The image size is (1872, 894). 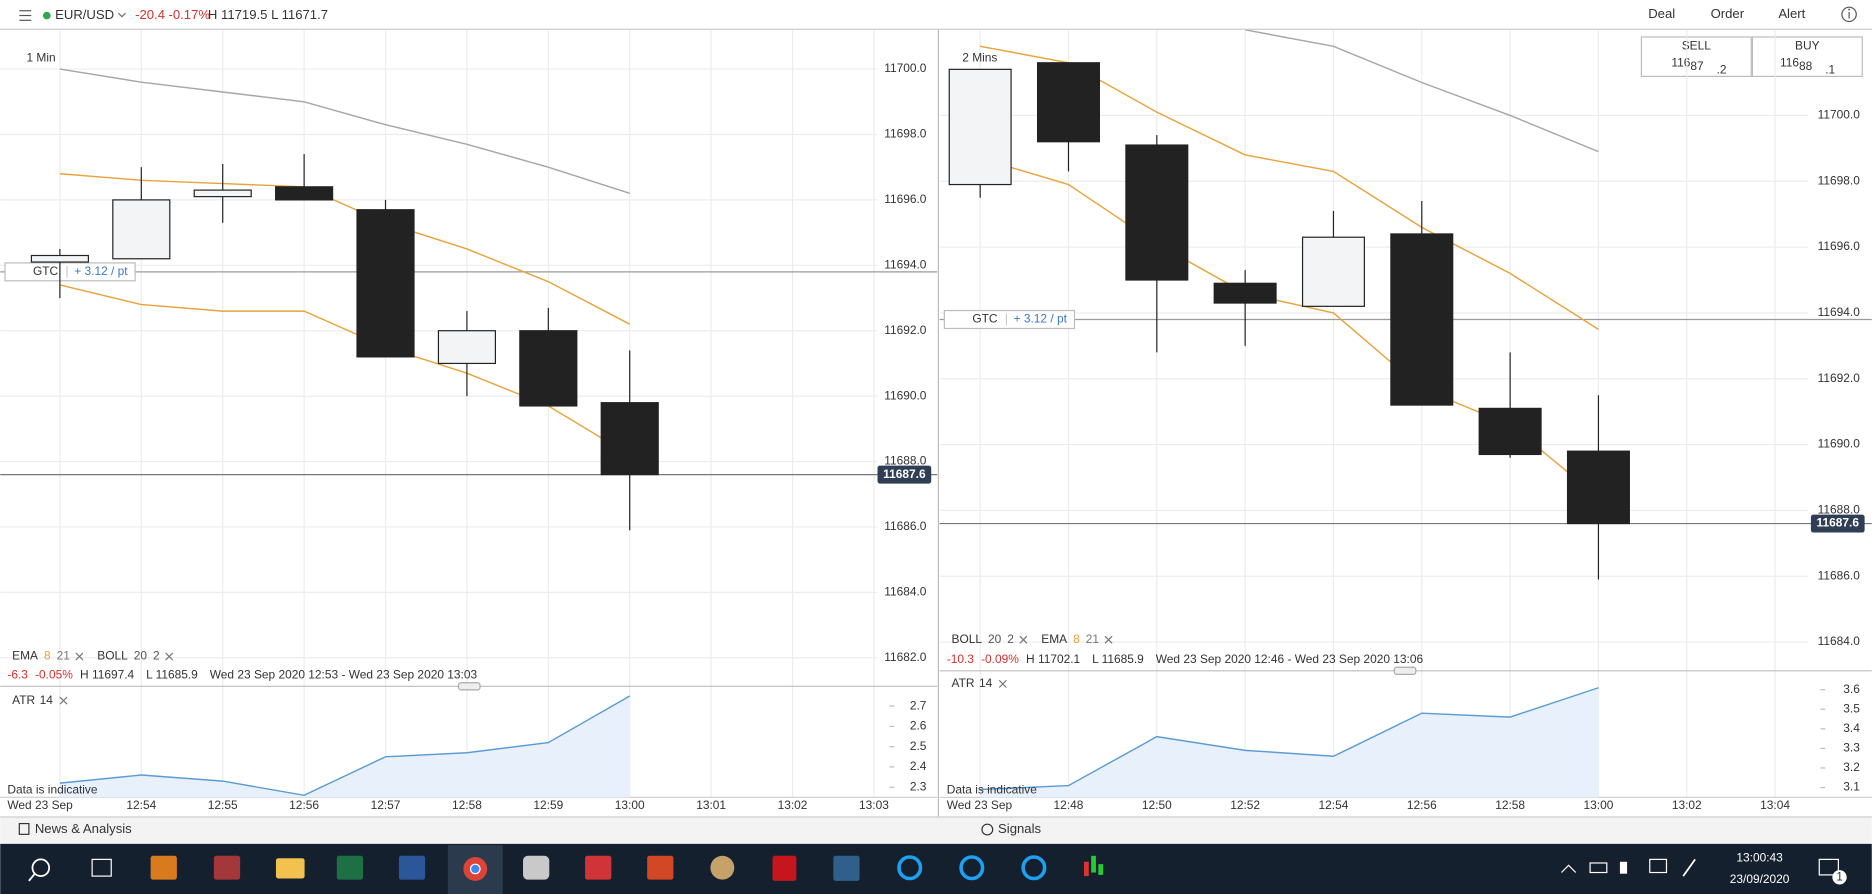 What do you see at coordinates (936, 14) in the screenshot?
I see `top-bar` at bounding box center [936, 14].